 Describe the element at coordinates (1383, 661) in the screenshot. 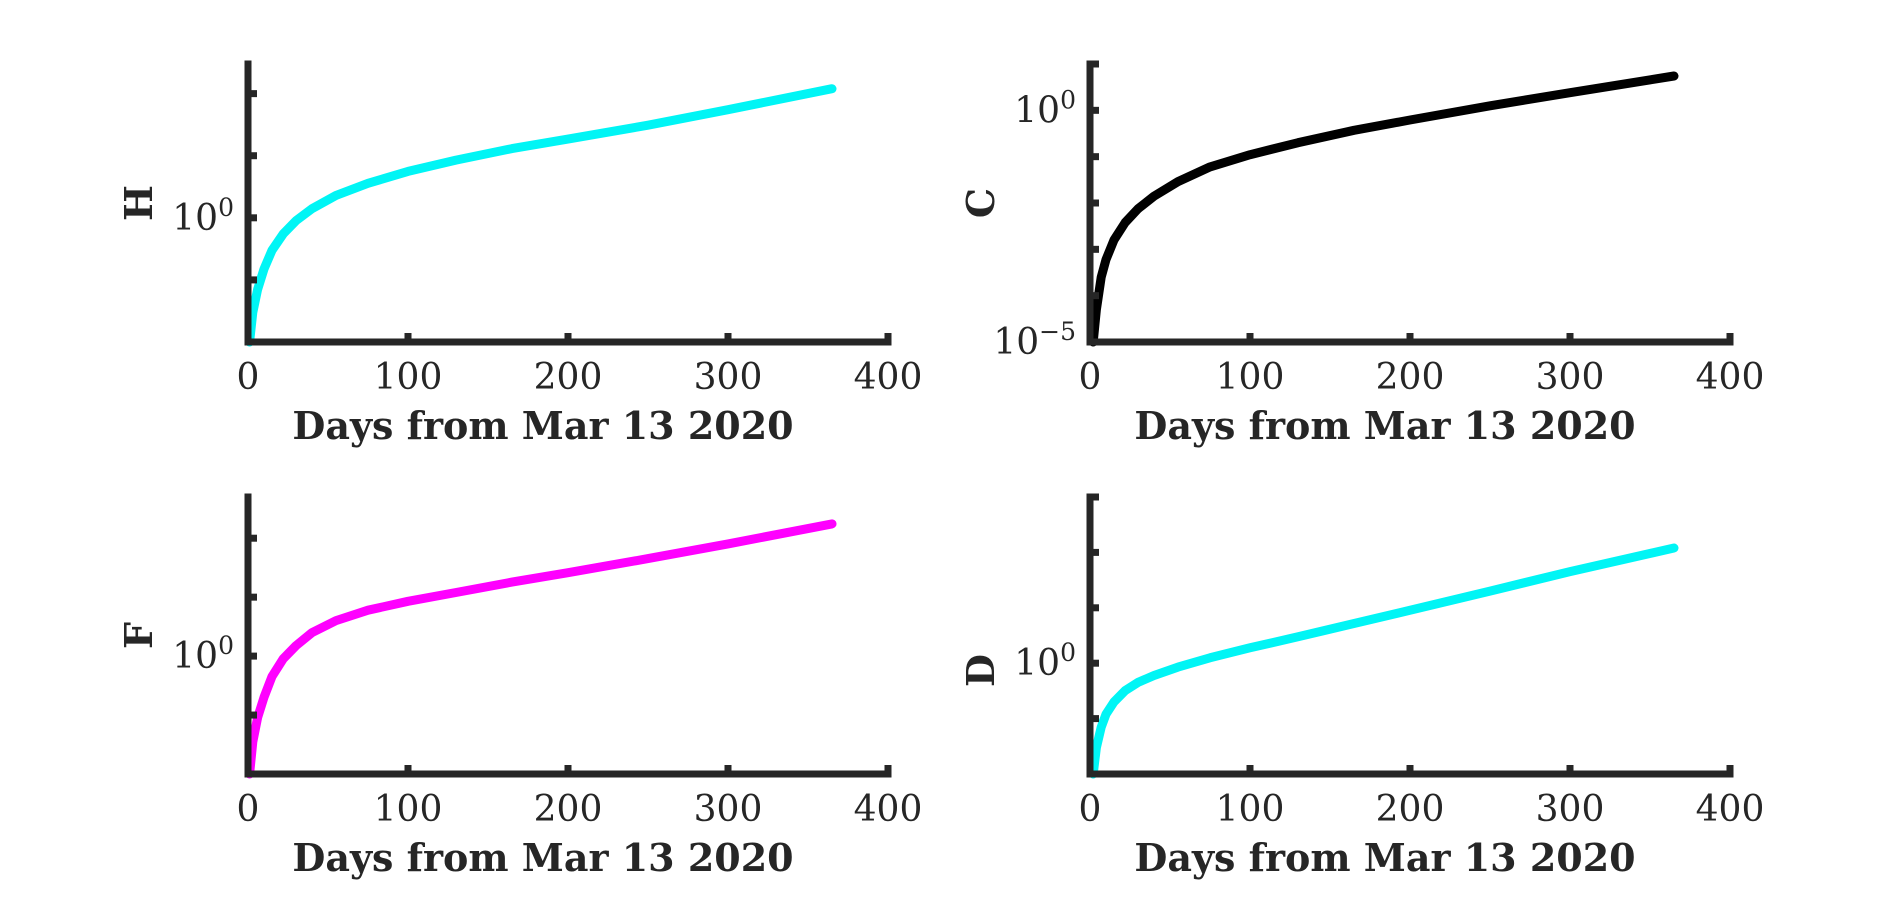

I see `series-line-D` at that location.